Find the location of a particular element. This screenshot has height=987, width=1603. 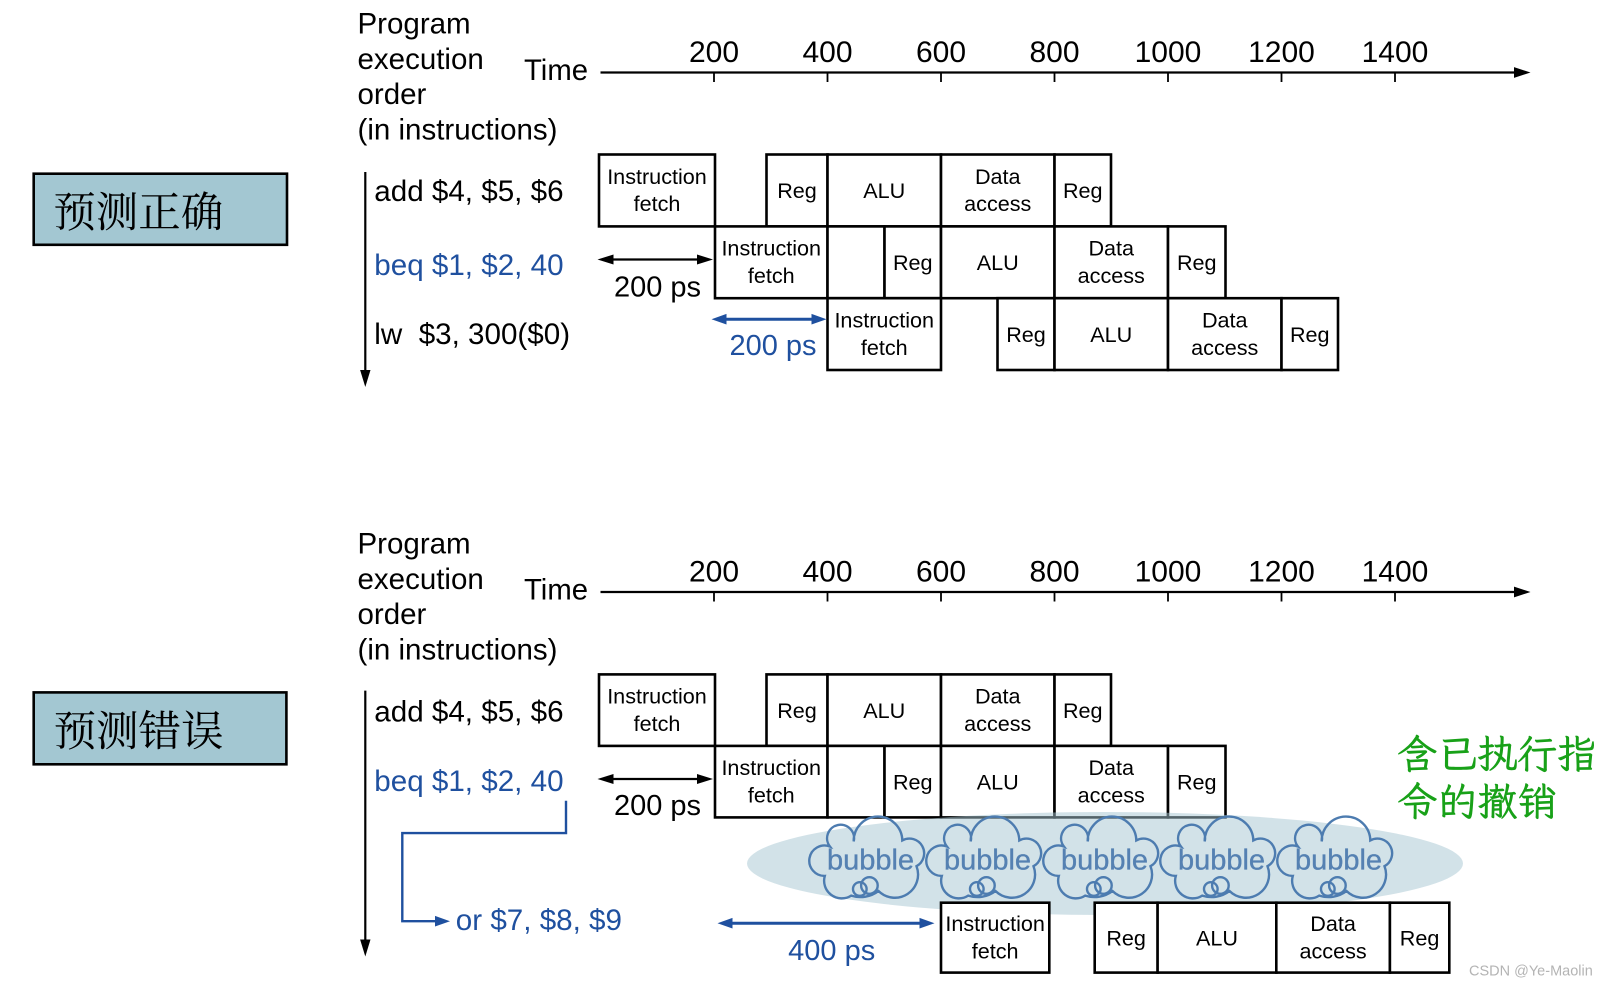

svg-text: lw $3, 300($0) is located at coordinates (472, 334).